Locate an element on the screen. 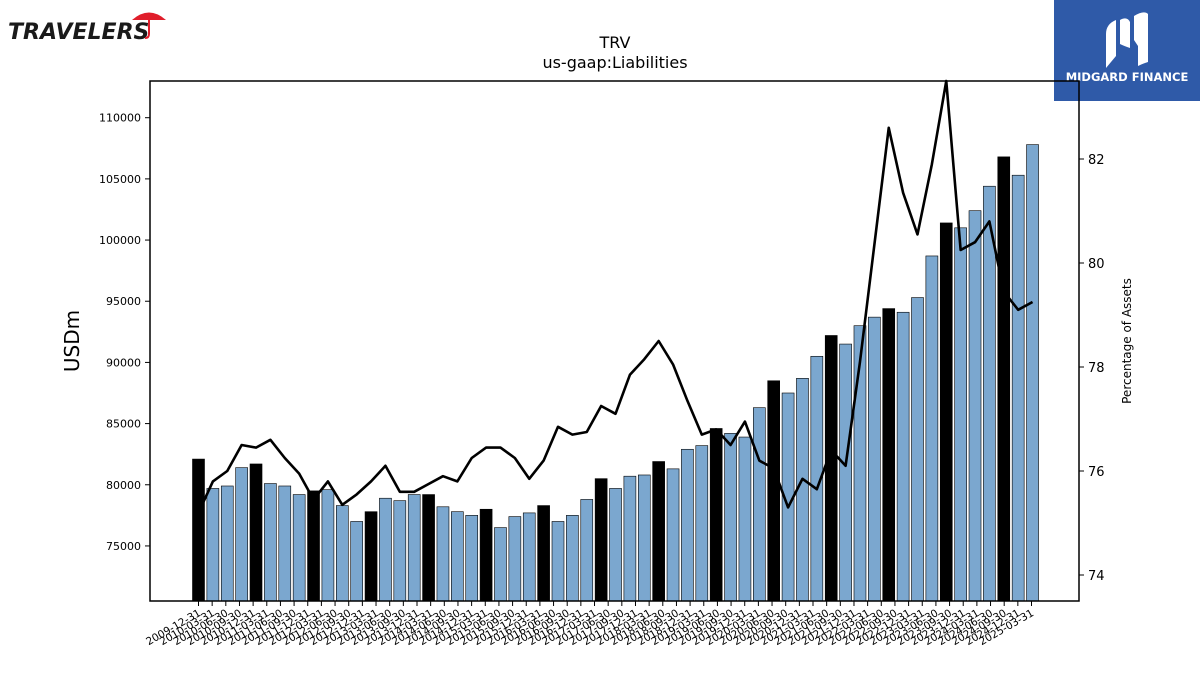 Image resolution: width=1200 pixels, height=675 pixels. y-tick-label: 85000 is located at coordinates (123, 424).